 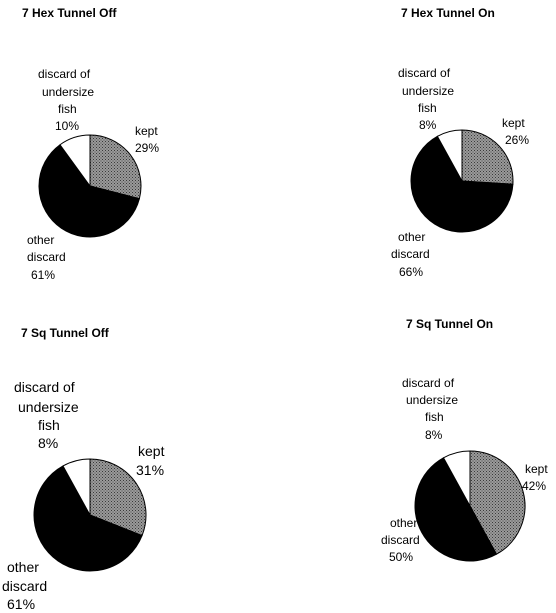 I want to click on slice-label-kept-value: 29%, so click(x=147, y=148).